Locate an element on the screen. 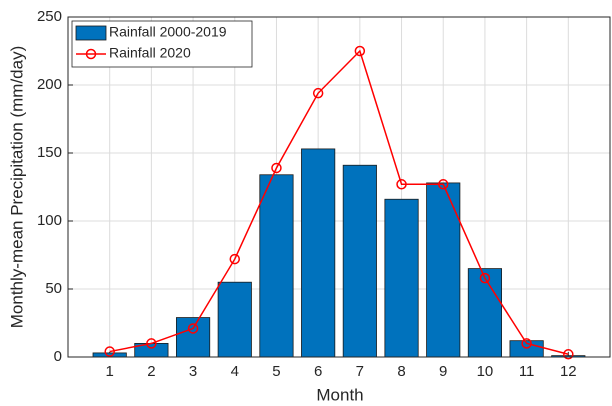 This screenshot has width=612, height=406. x-tick-label: 1 is located at coordinates (110, 371).